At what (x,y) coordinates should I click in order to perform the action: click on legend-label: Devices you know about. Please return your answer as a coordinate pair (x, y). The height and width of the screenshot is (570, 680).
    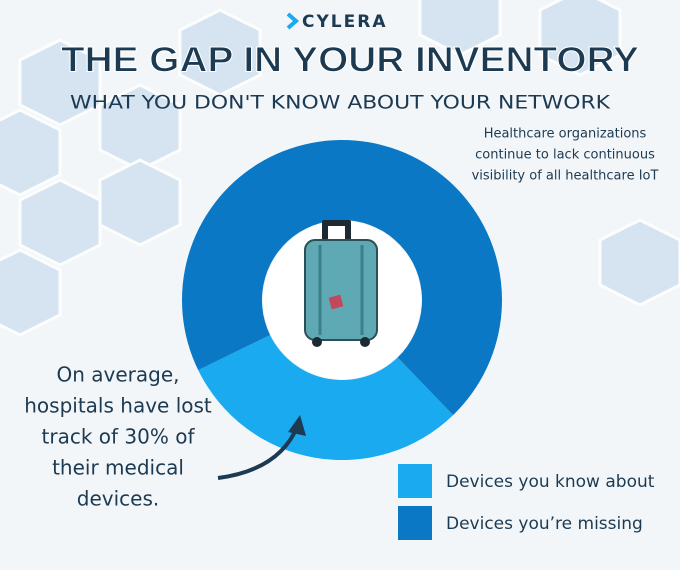
    Looking at the image, I should click on (550, 482).